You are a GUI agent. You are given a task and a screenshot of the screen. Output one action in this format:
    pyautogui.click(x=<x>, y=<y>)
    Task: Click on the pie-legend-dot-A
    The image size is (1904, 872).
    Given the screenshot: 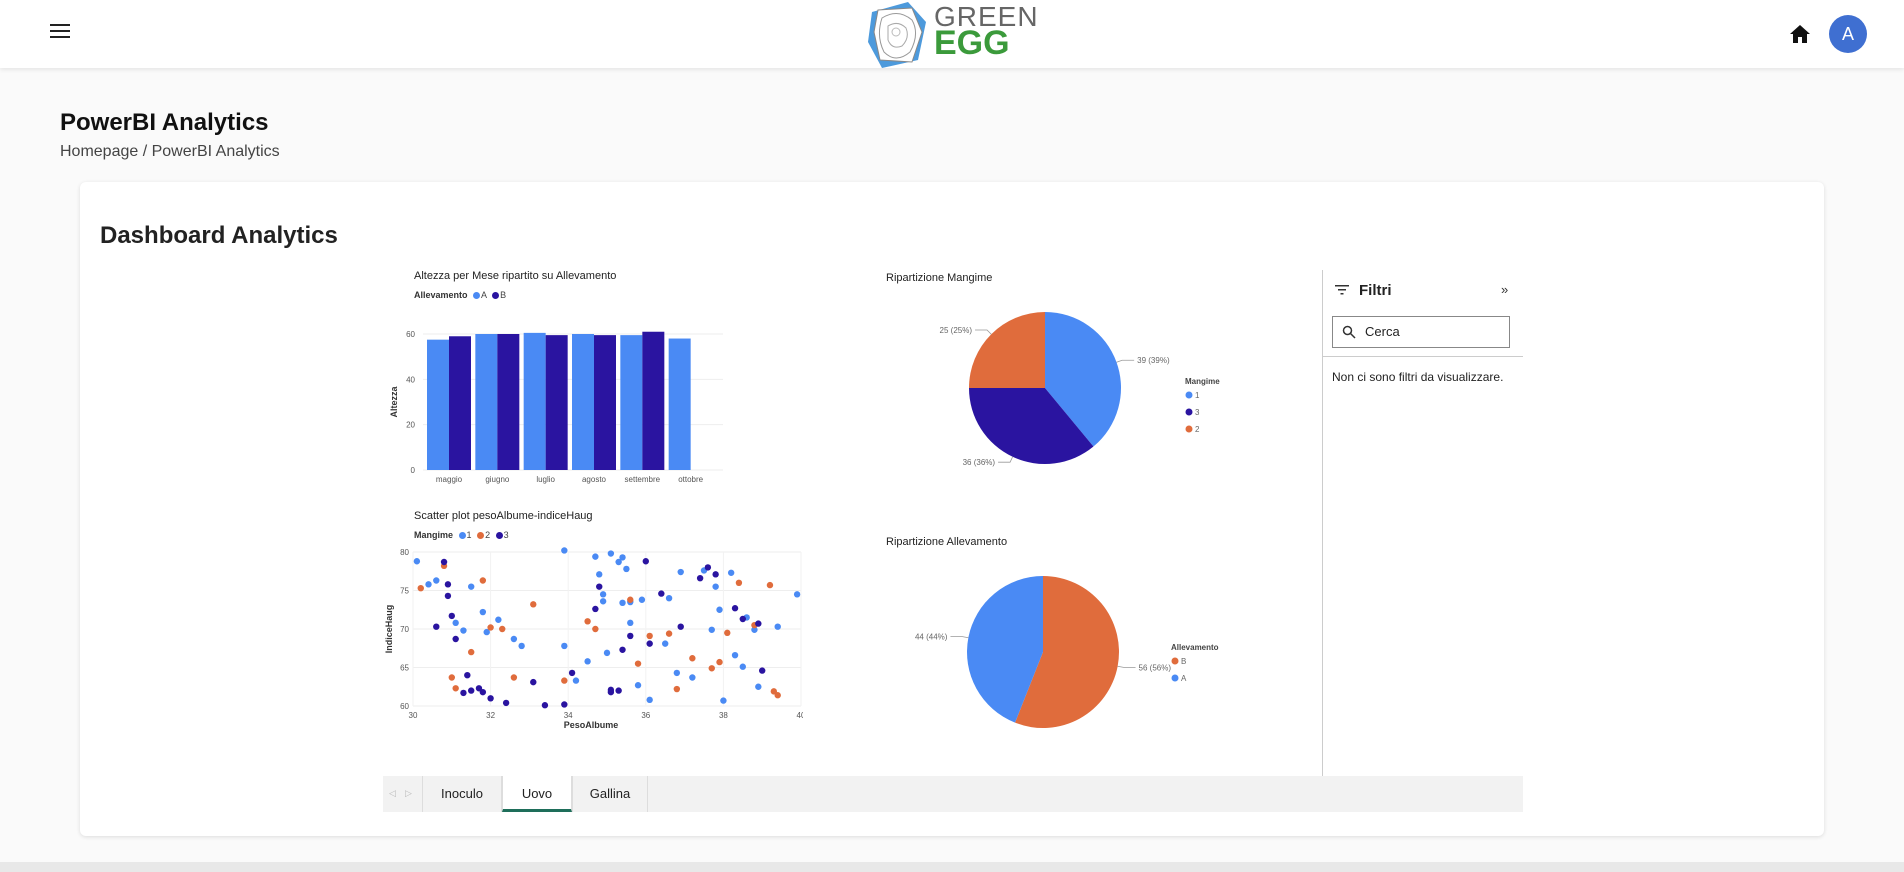 What is the action you would take?
    pyautogui.click(x=1175, y=678)
    